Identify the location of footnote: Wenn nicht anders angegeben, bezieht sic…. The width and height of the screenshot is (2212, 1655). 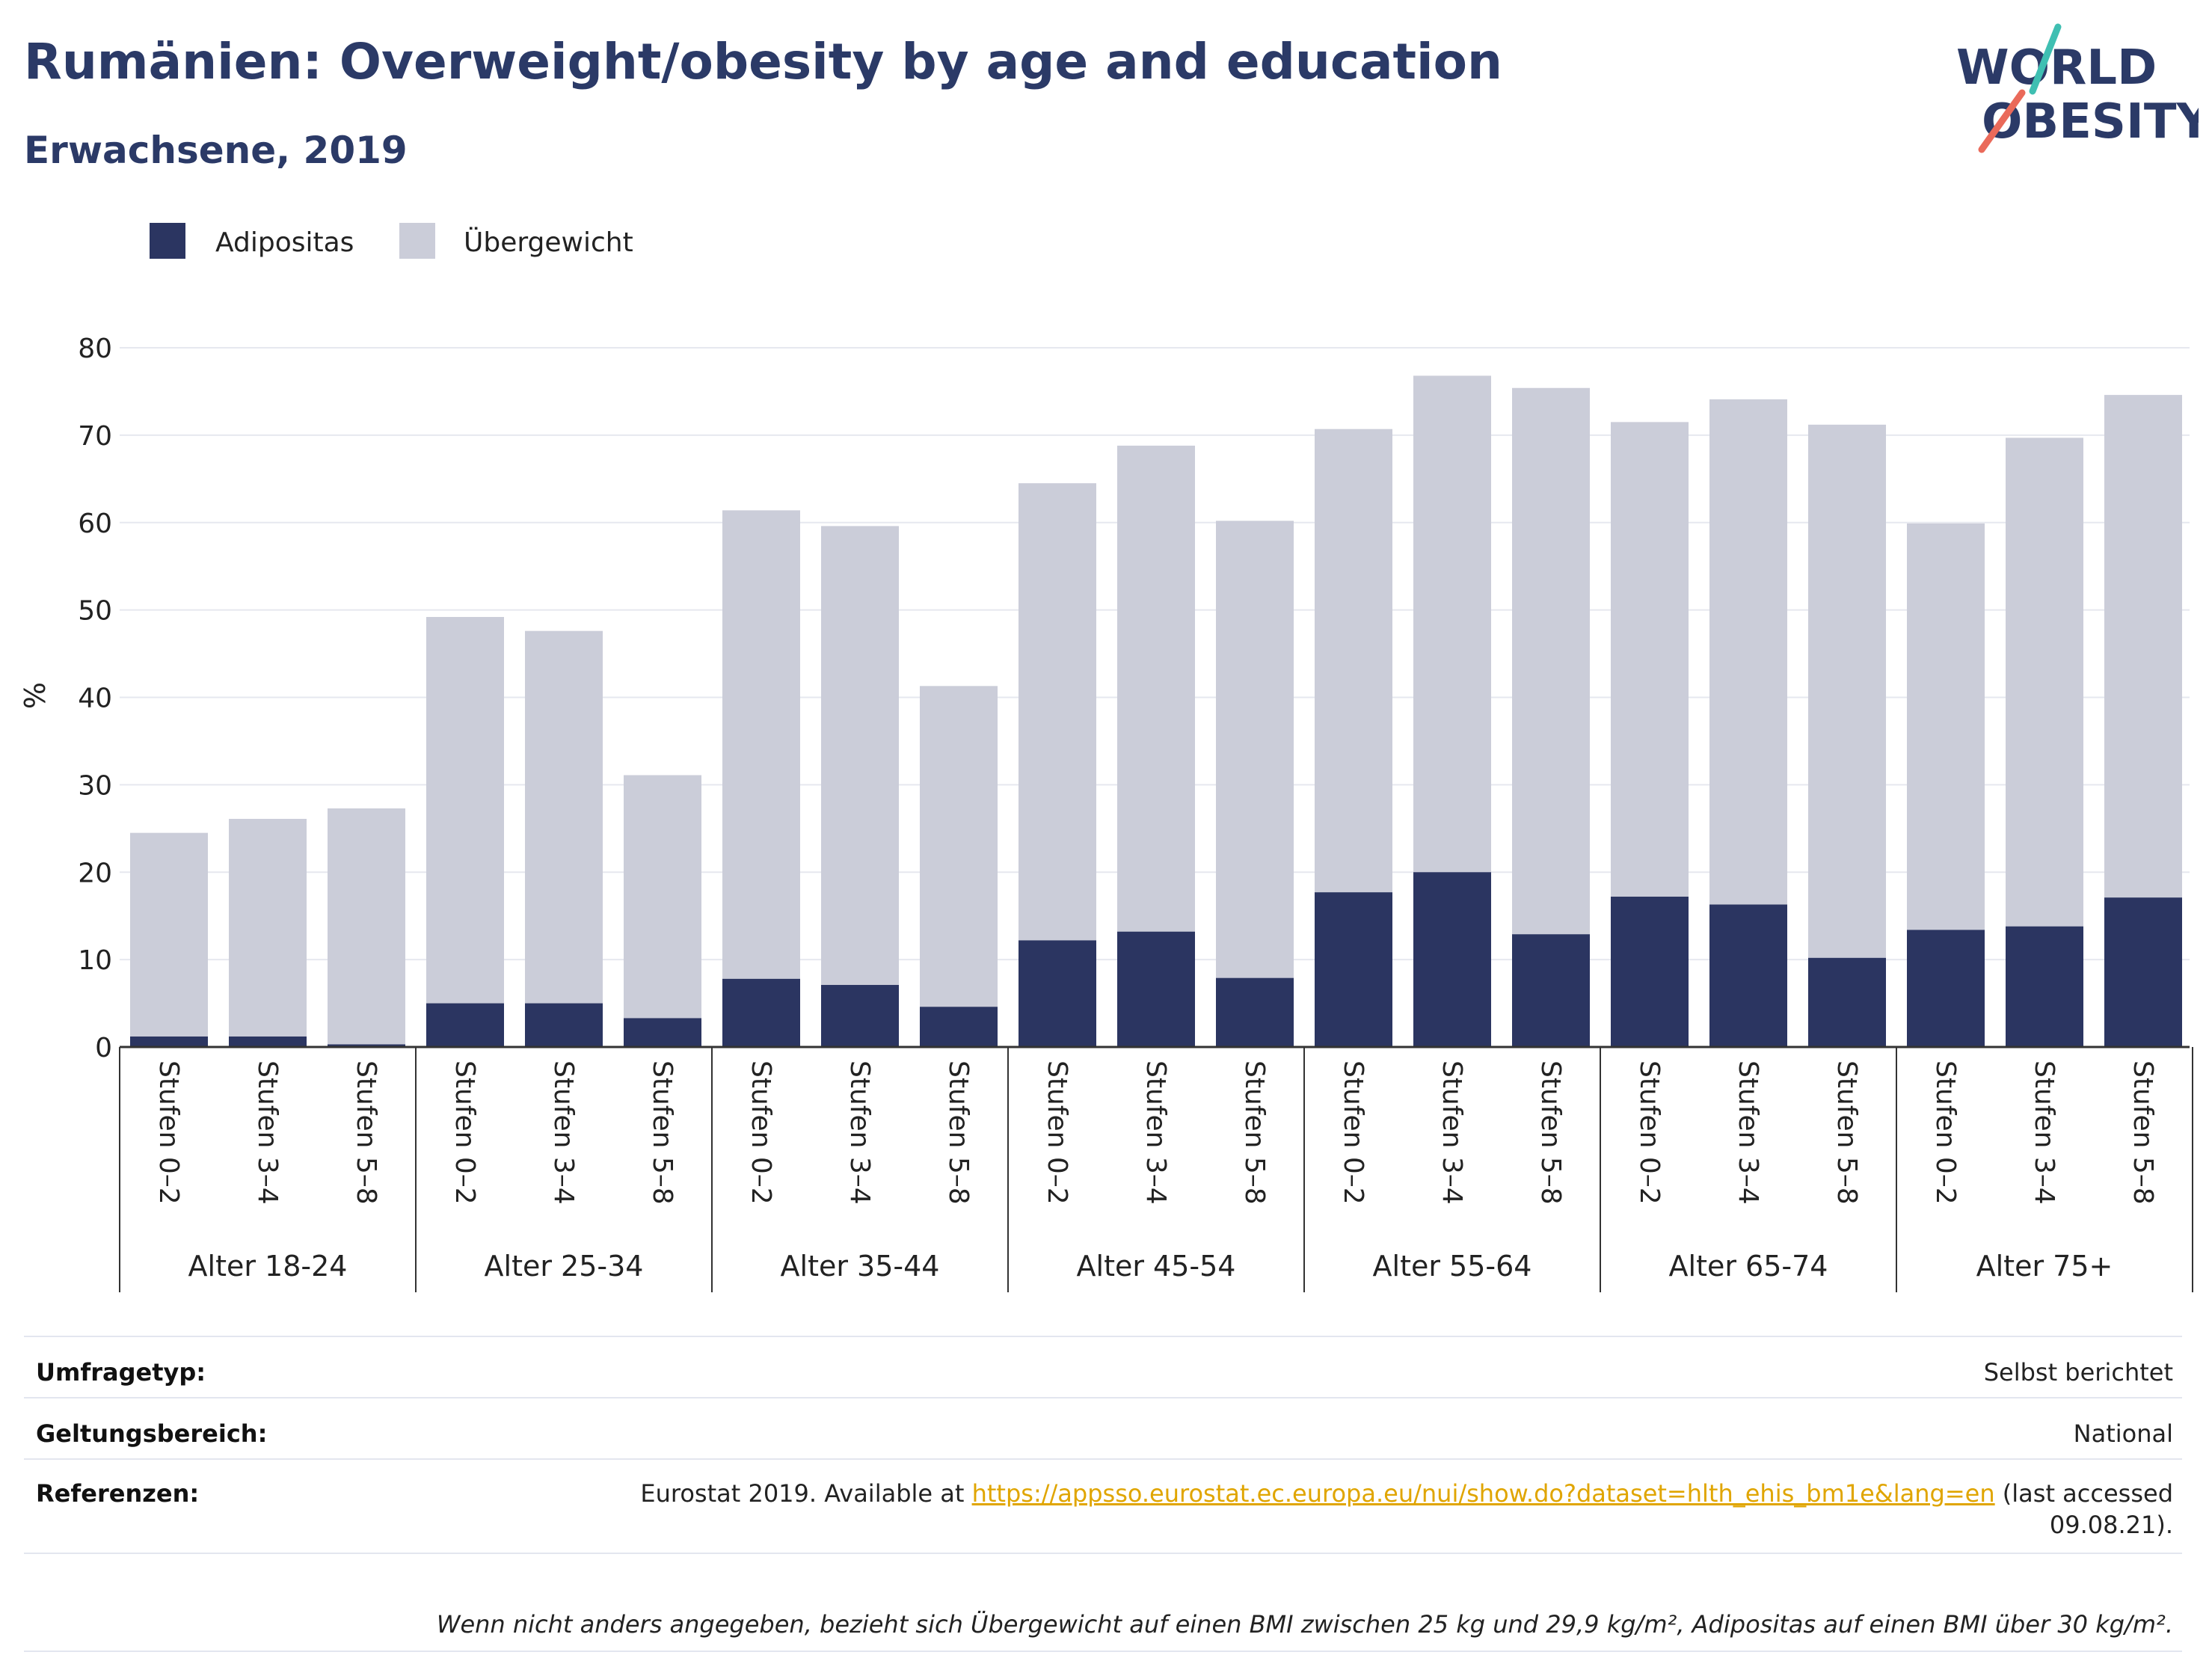
(1304, 1624).